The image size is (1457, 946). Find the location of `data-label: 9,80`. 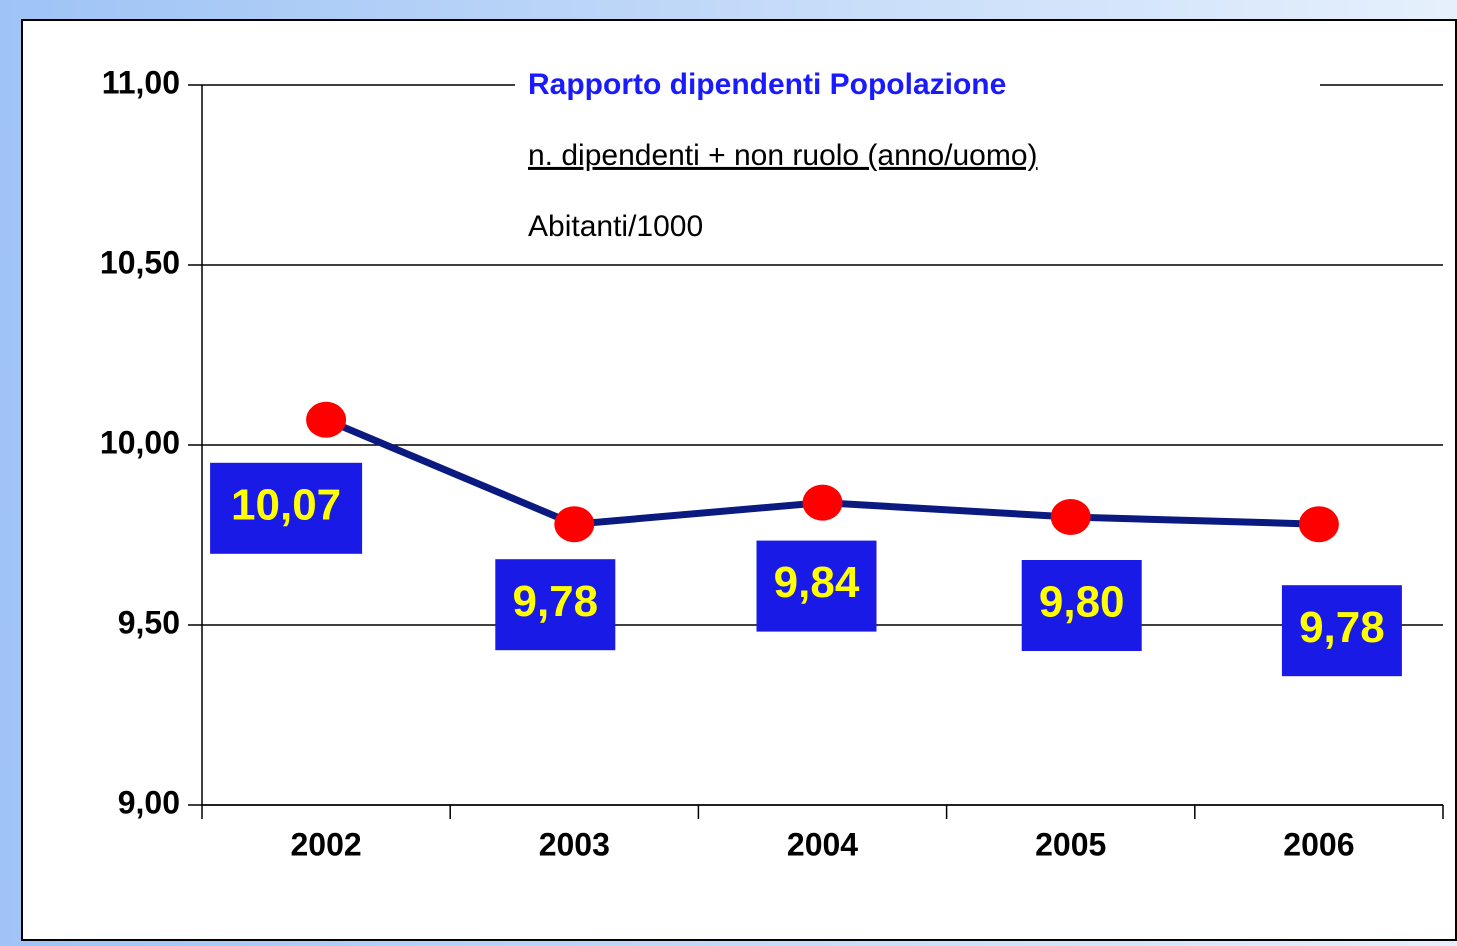

data-label: 9,80 is located at coordinates (1082, 602).